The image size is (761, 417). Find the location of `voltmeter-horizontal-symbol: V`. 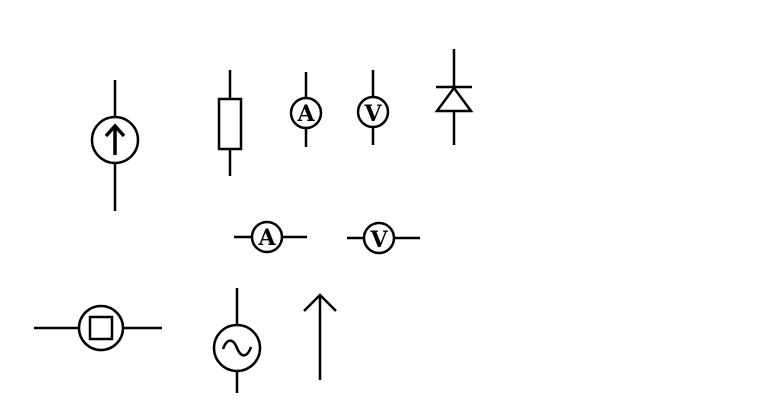

voltmeter-horizontal-symbol: V is located at coordinates (383, 238).